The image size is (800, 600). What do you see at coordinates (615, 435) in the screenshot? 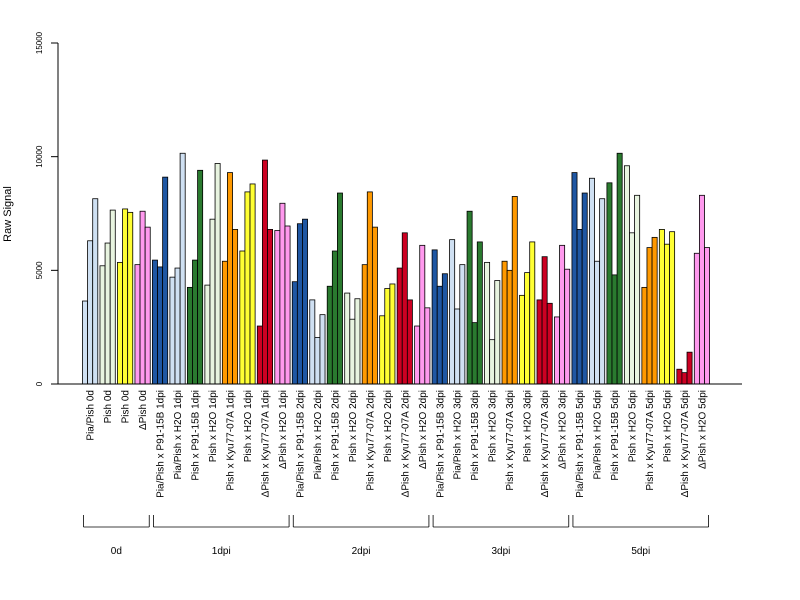
I see `x-tick-label: Pish x P91-15B 5dpi` at bounding box center [615, 435].